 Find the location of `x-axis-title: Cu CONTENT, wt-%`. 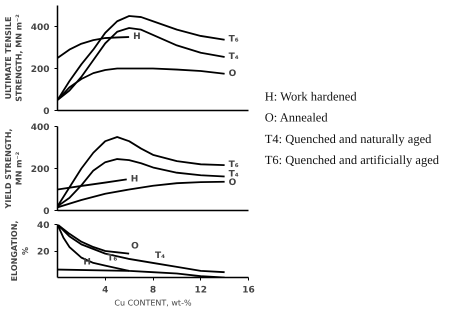

x-axis-title: Cu CONTENT, wt-% is located at coordinates (153, 303).